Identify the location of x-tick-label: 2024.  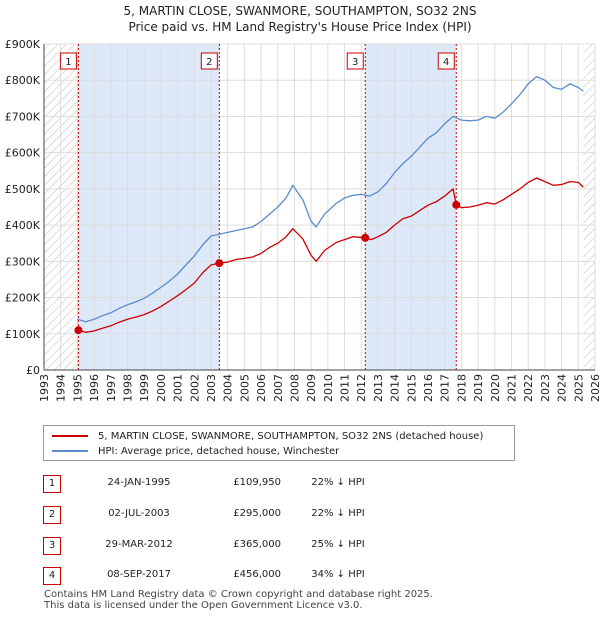
(562, 388).